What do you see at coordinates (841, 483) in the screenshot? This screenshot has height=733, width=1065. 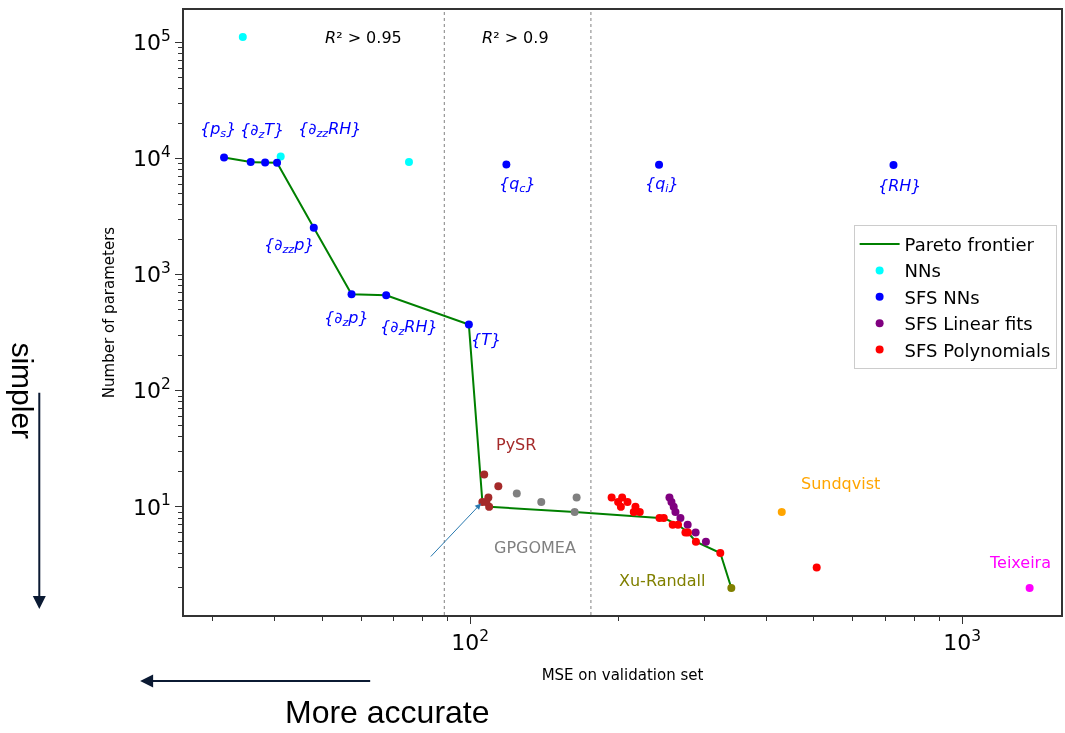 I see `series-label: Sundqvist` at bounding box center [841, 483].